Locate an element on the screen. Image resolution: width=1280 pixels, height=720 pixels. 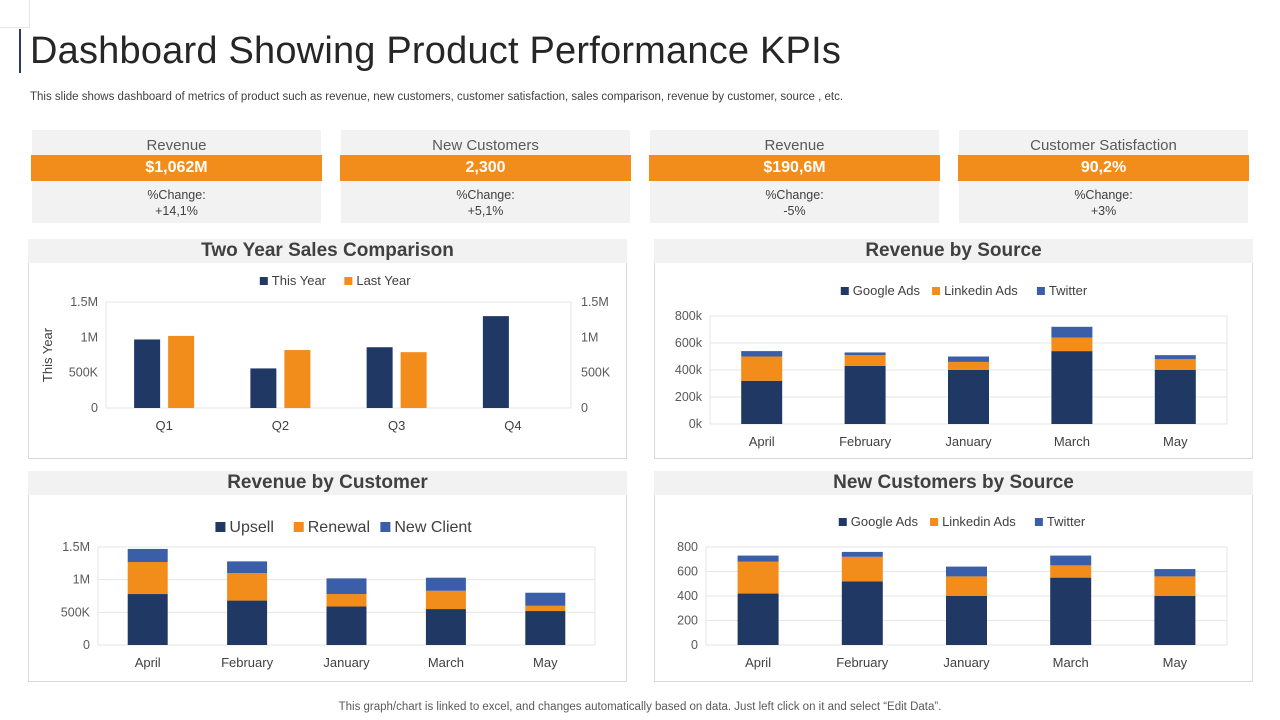
kpi-label: New Customers is located at coordinates (485, 145).